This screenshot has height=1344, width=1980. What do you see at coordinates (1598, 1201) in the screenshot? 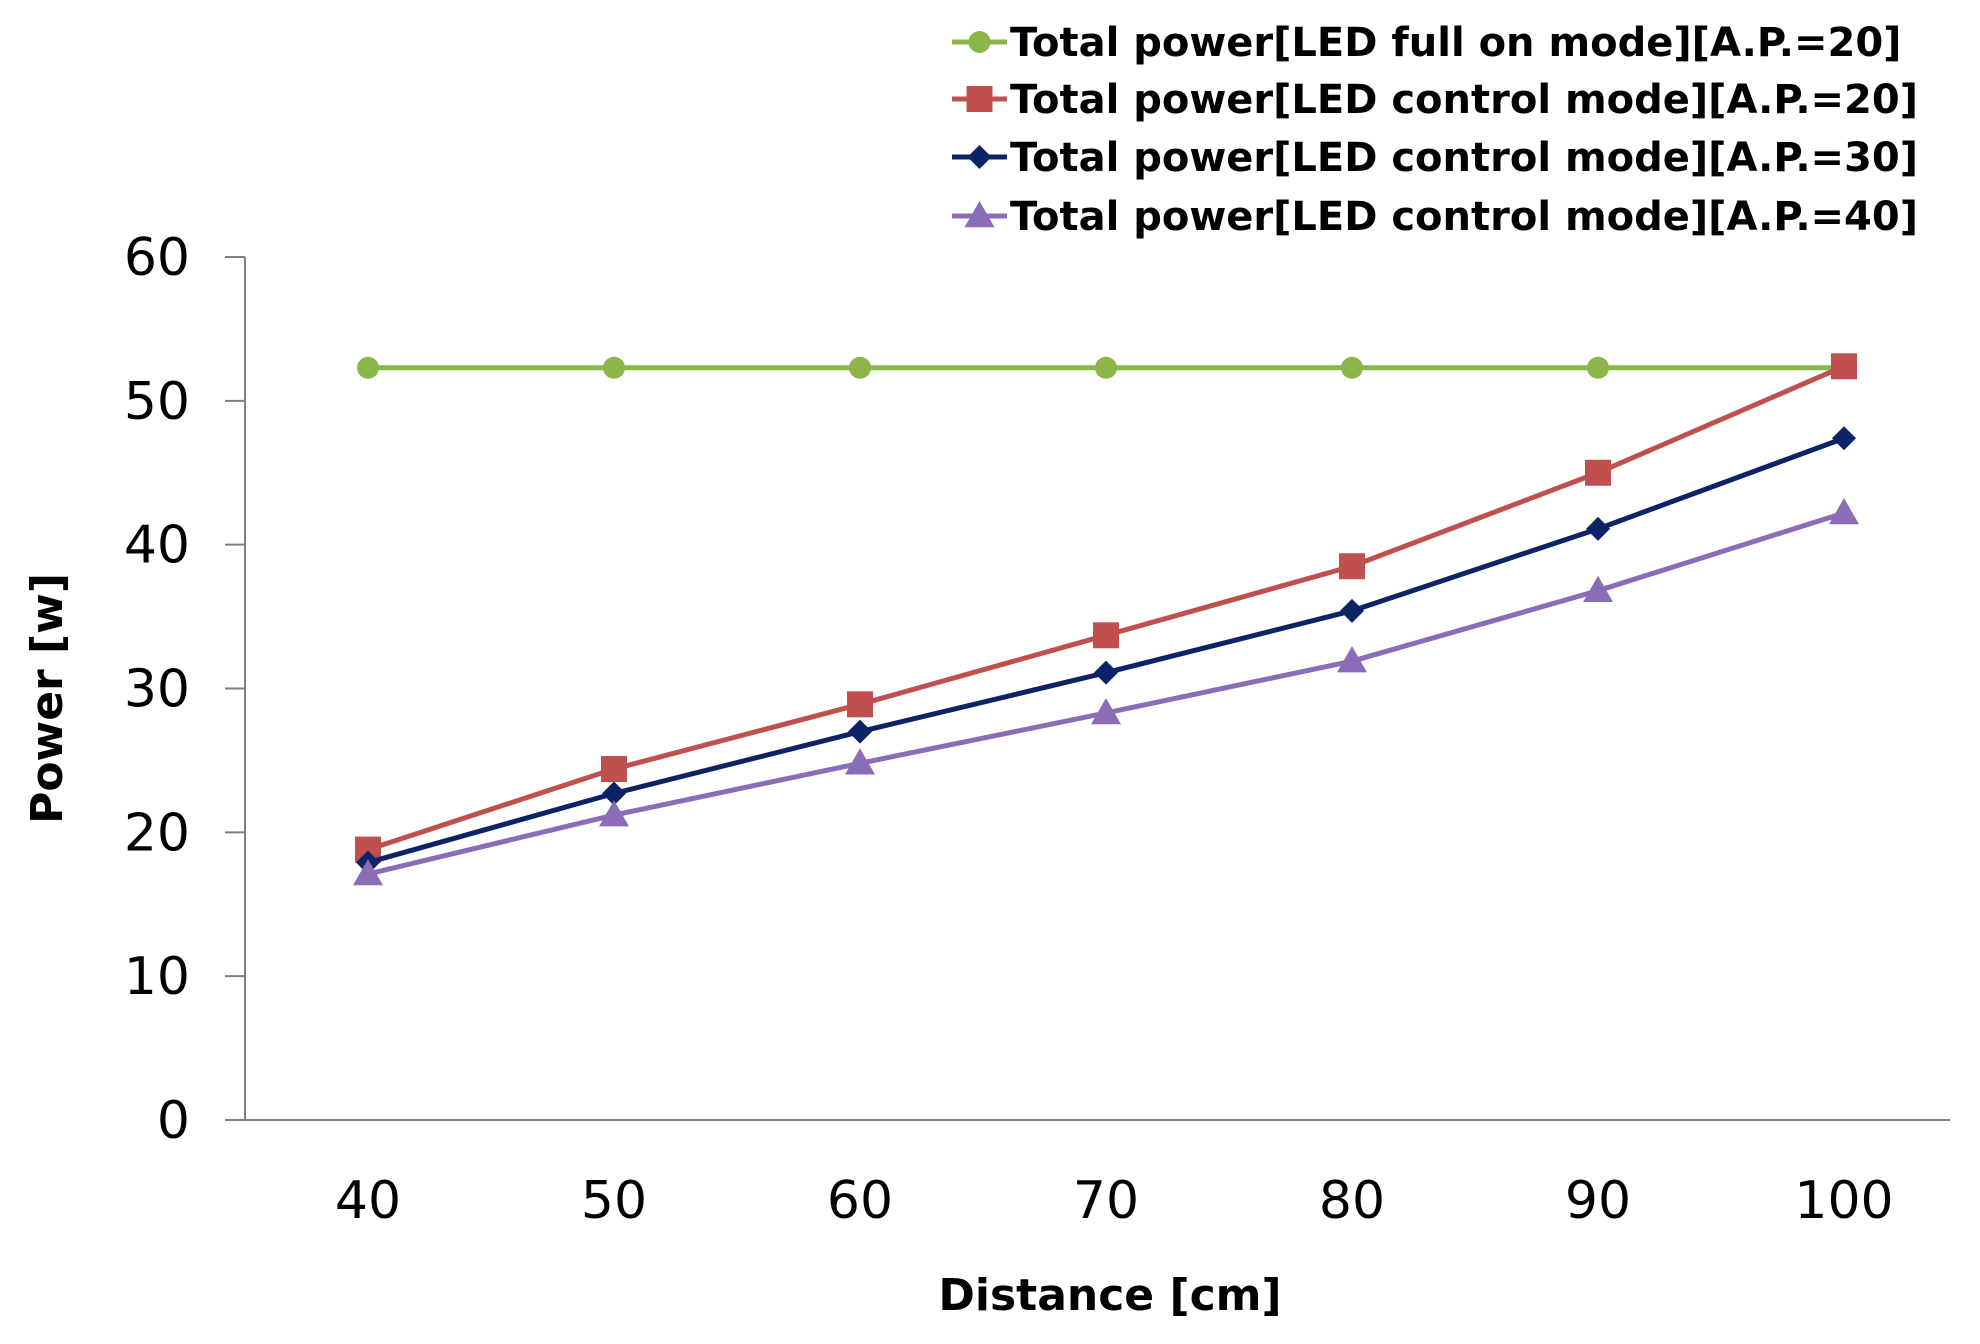
I see `x-tick-label: 90` at bounding box center [1598, 1201].